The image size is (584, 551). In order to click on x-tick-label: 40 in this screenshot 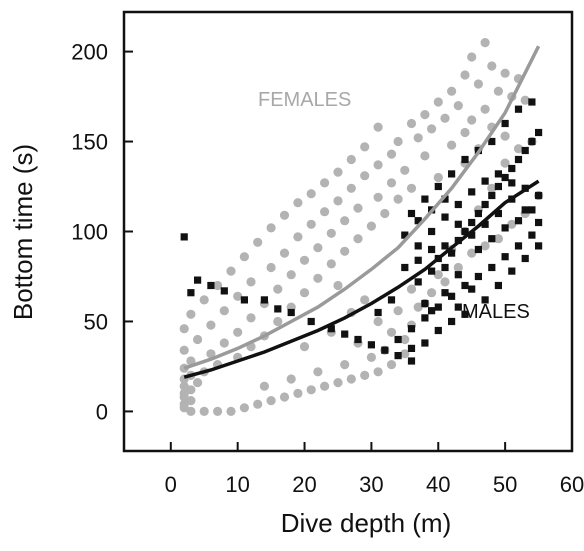, I will do `click(438, 484)`.